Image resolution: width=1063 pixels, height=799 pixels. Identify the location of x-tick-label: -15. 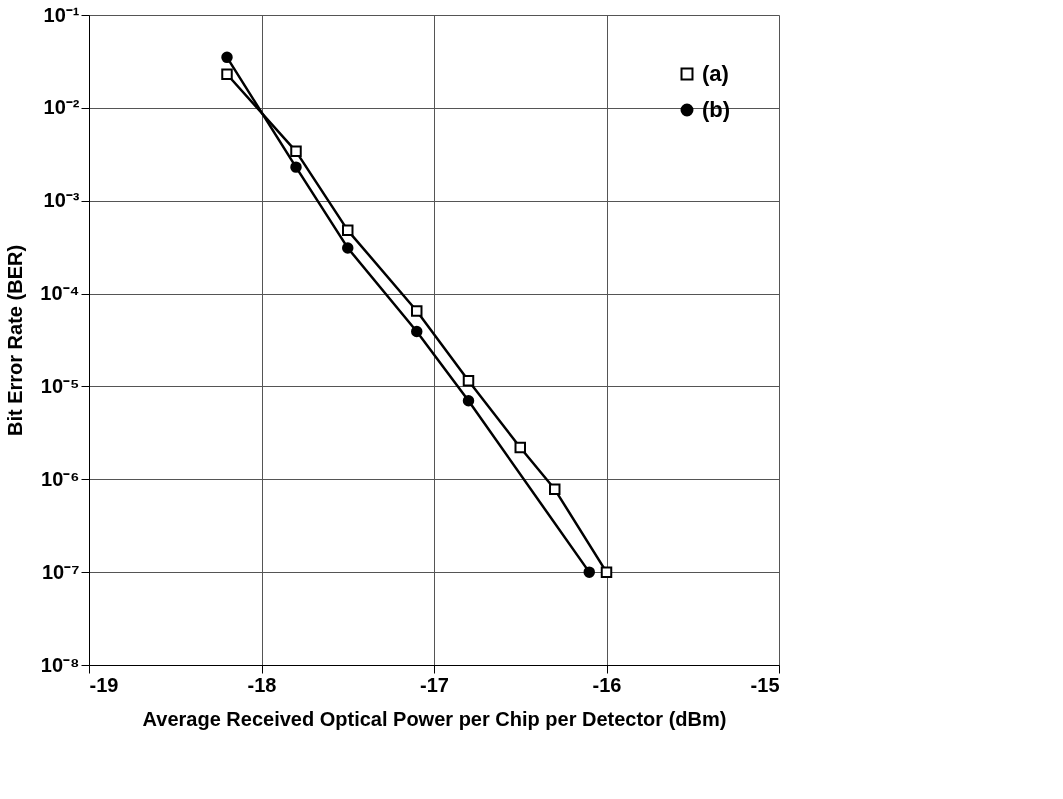
(765, 684).